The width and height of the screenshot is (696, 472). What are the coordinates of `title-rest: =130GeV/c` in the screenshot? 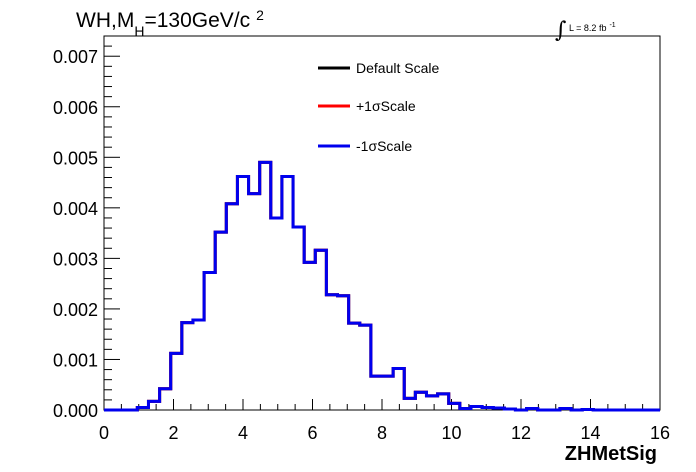 It's located at (197, 20).